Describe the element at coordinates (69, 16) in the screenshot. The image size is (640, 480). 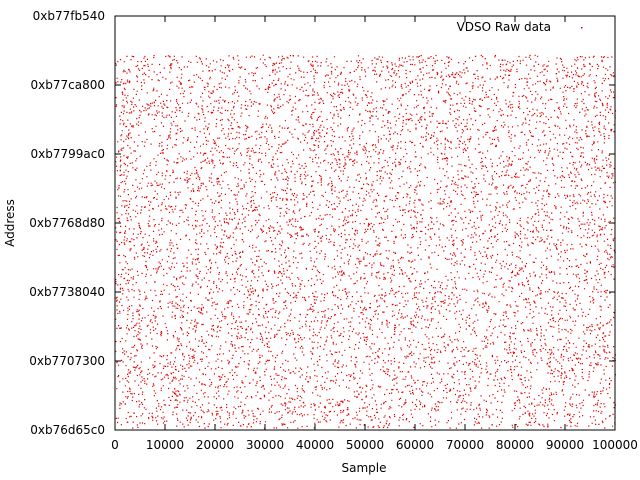
I see `y-tick-label: 0xb77fb540` at that location.